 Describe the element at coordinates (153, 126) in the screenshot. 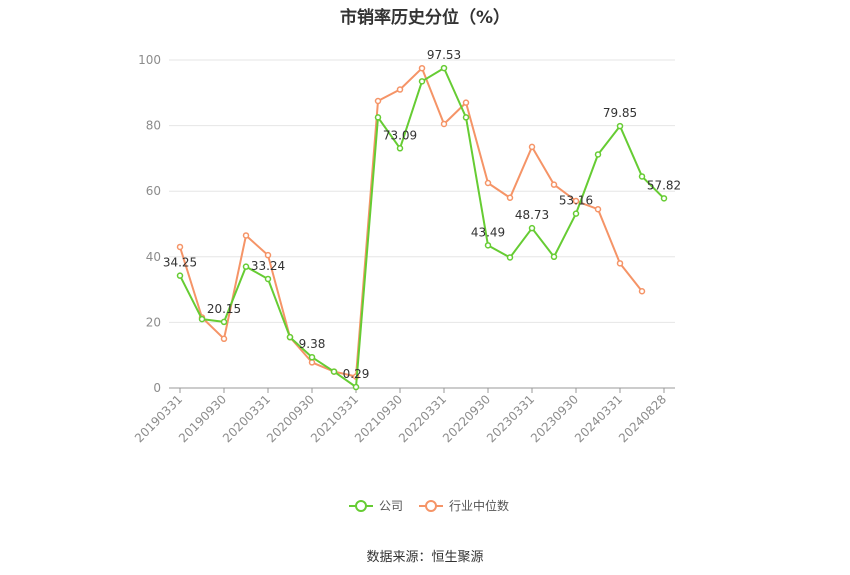

I see `y-tick-label: 80` at that location.